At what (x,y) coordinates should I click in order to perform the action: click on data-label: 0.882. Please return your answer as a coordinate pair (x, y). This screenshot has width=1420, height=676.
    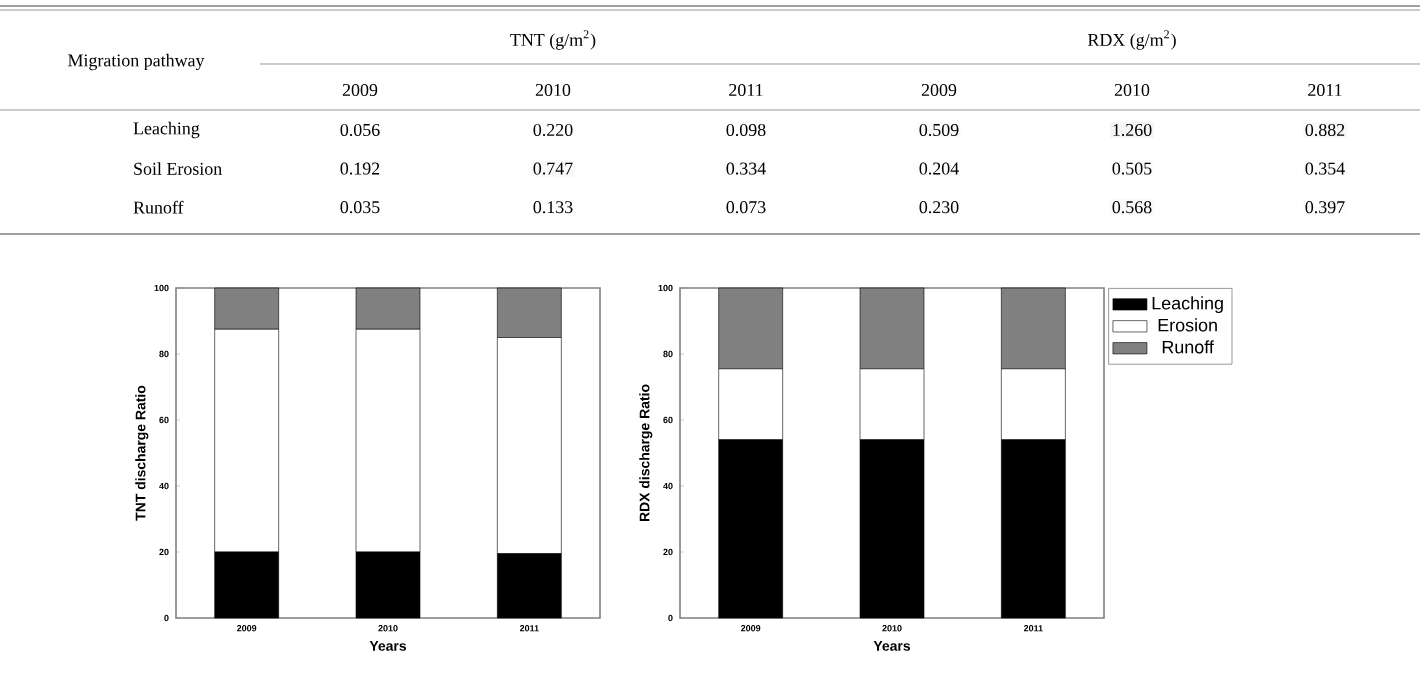
    Looking at the image, I should click on (1325, 130).